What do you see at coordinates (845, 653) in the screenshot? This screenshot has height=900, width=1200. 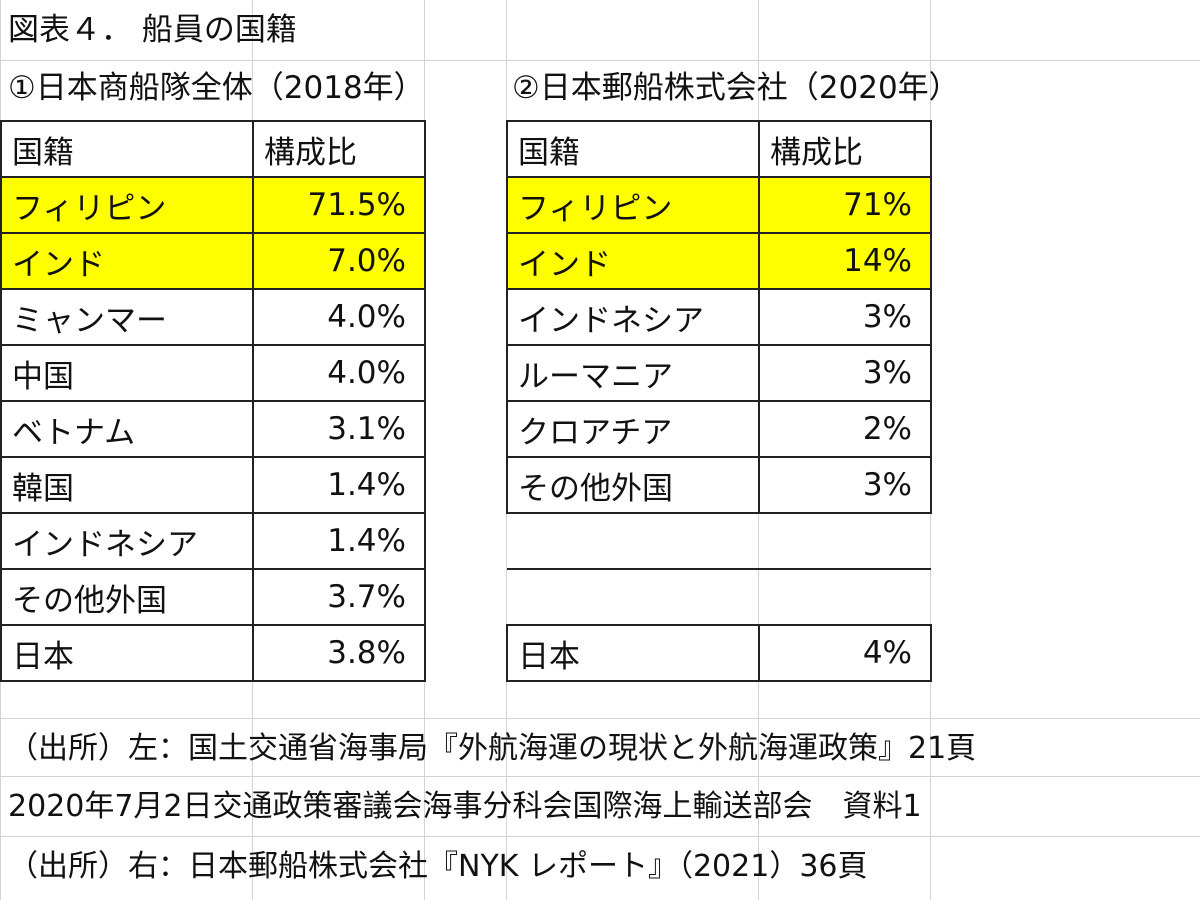 I see `share-cell: 4%` at bounding box center [845, 653].